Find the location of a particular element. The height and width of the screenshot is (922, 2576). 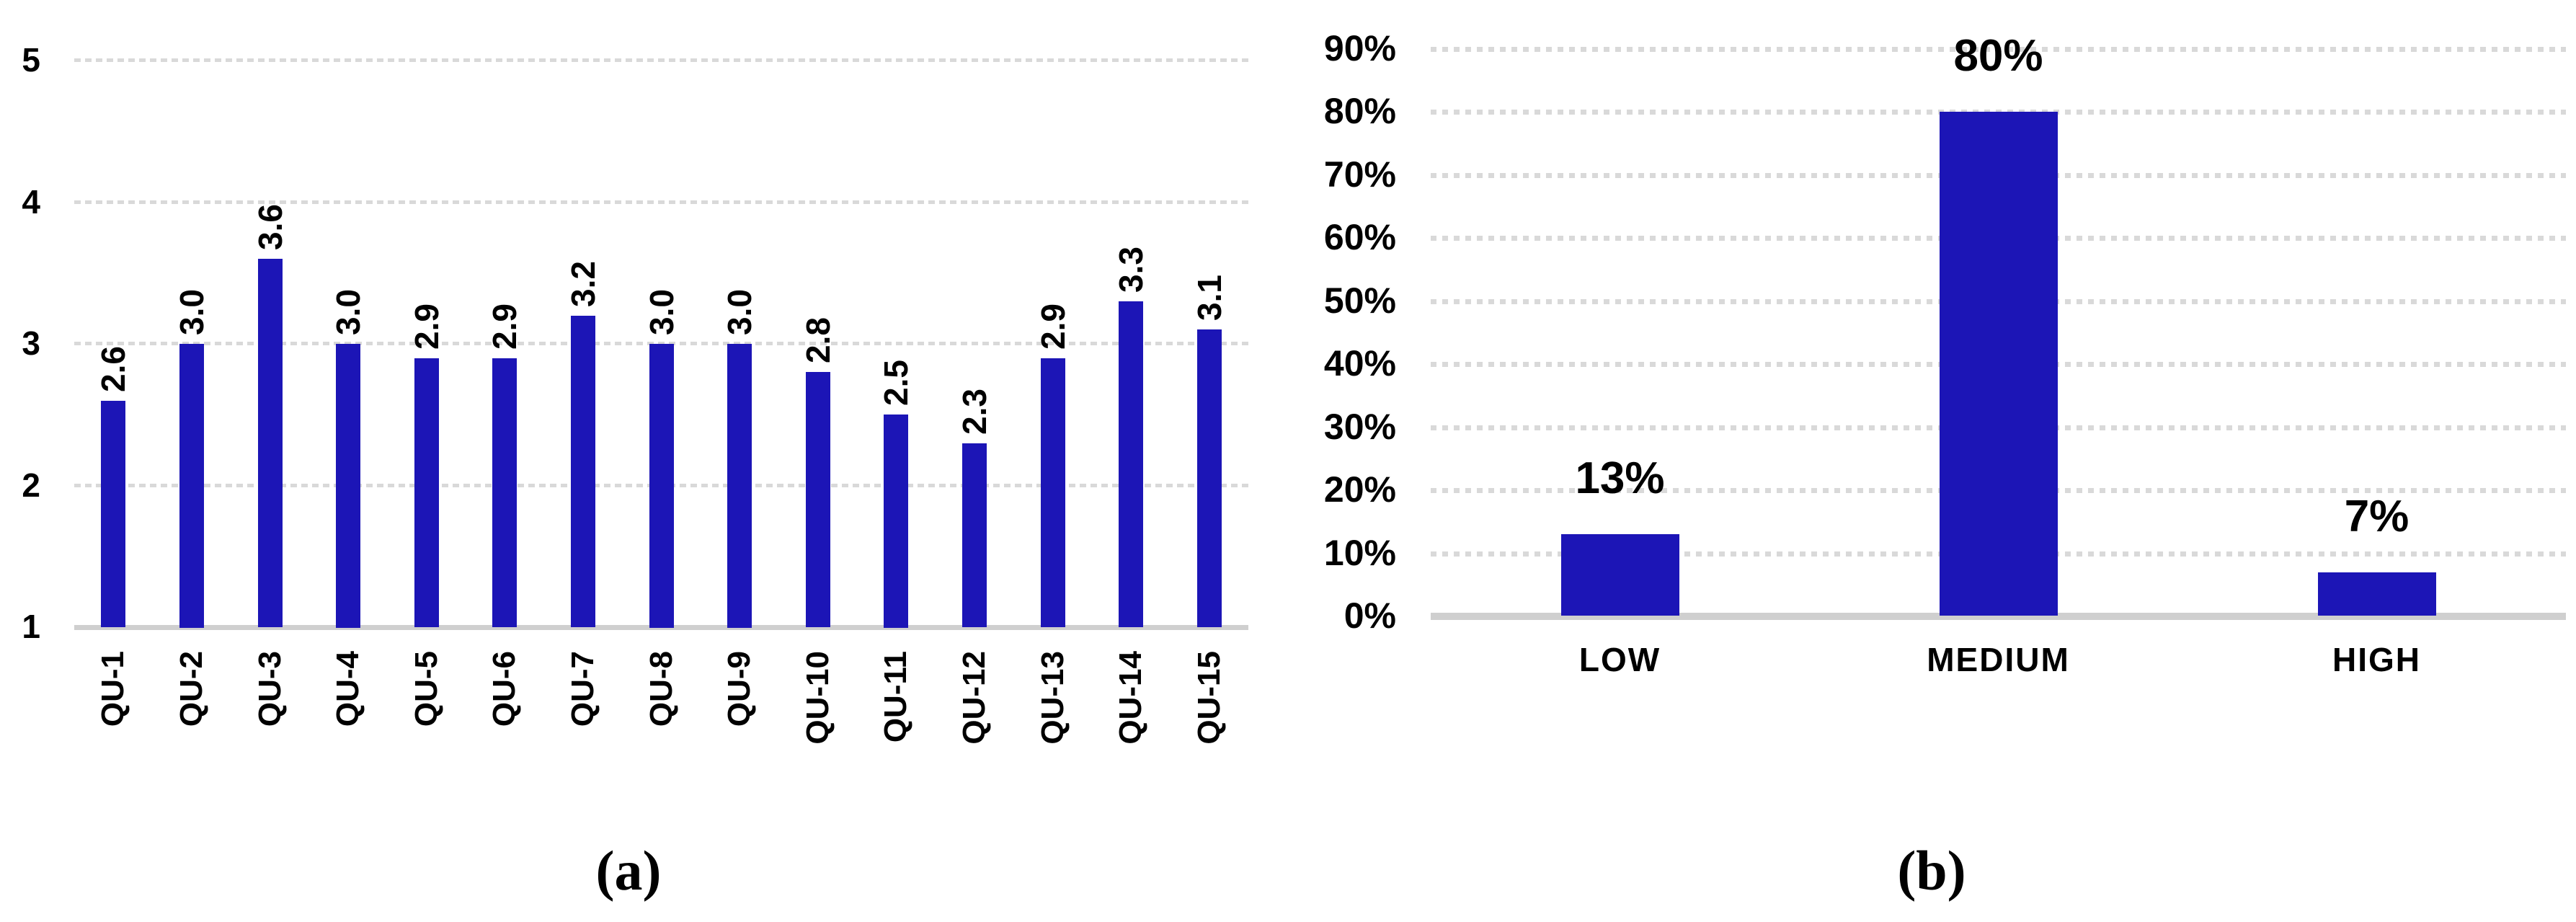

y-tick-label: 80% is located at coordinates (1359, 111).